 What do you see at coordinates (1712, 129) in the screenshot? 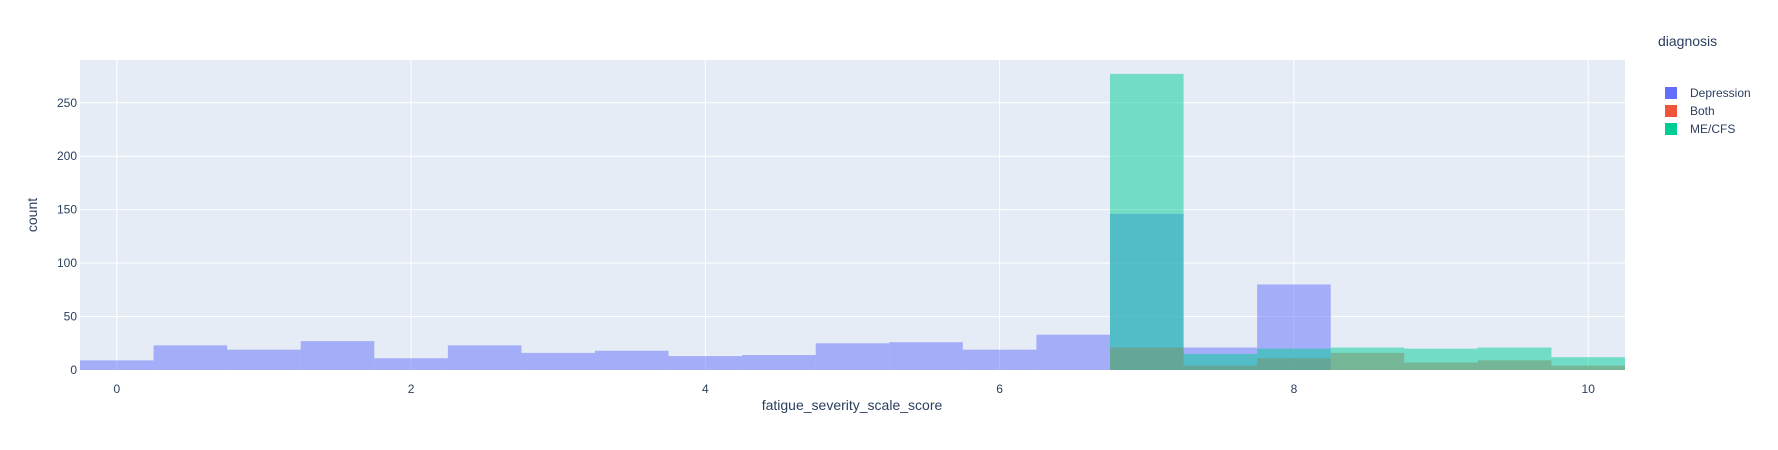
I see `legend-item-label: ME/CFS` at bounding box center [1712, 129].